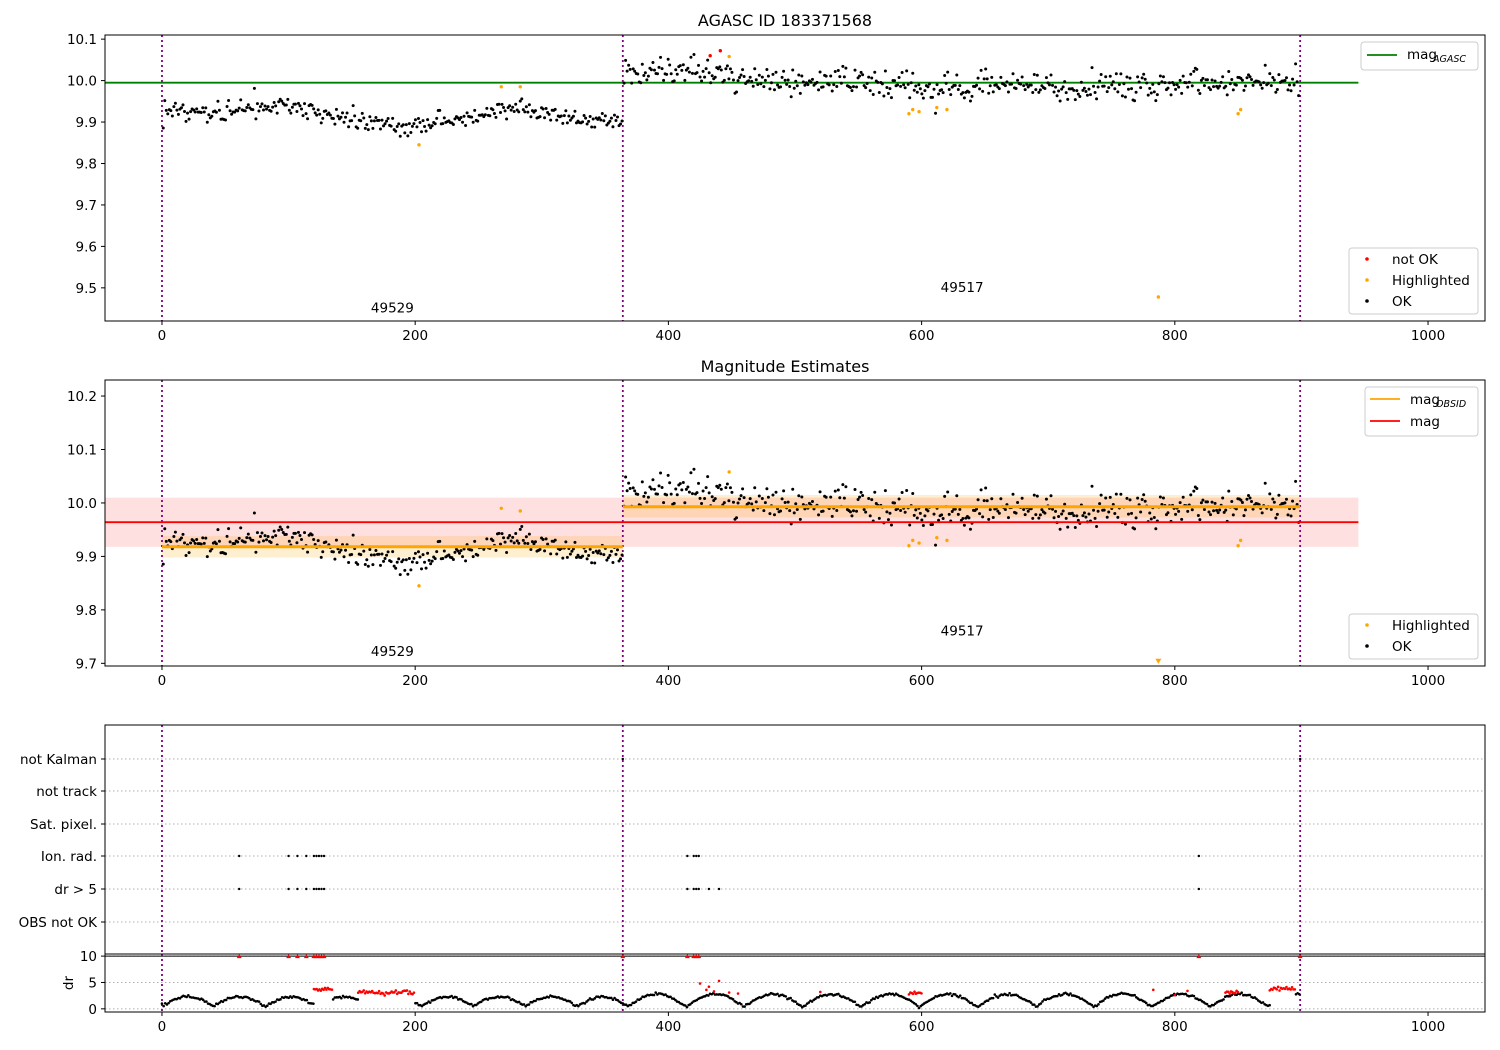 Image resolution: width=1500 pixels, height=1050 pixels. Describe the element at coordinates (63, 825) in the screenshot. I see `flag-row-label: Sat. pixel.` at that location.